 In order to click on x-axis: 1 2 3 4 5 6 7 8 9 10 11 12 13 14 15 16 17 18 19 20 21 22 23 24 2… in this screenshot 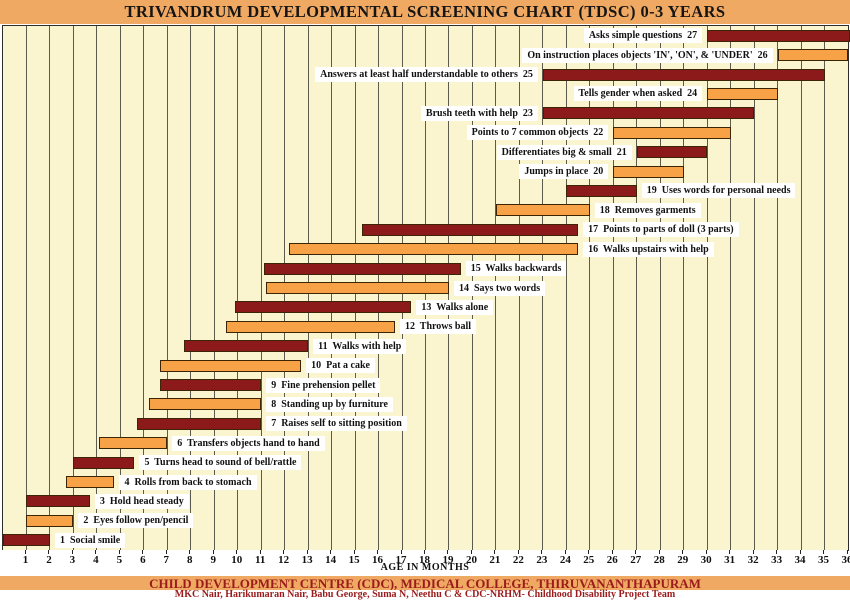, I will do `click(426, 563)`.